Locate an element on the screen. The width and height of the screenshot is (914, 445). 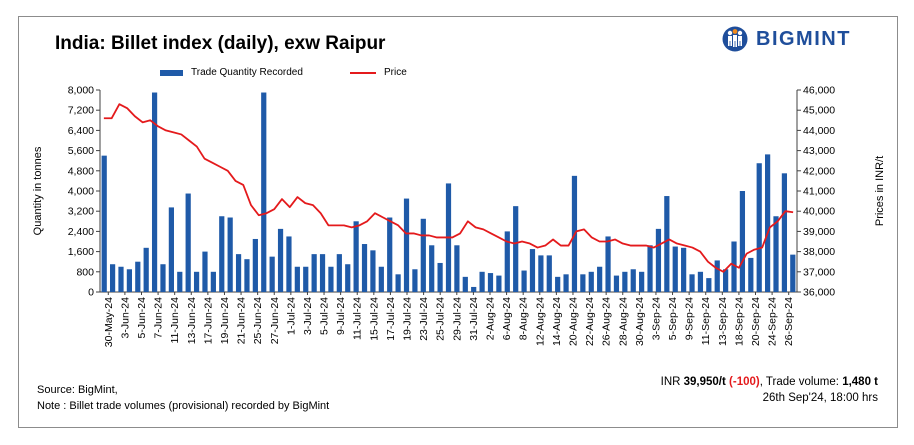
y-tick-label: 7,200 is located at coordinates (81, 111).